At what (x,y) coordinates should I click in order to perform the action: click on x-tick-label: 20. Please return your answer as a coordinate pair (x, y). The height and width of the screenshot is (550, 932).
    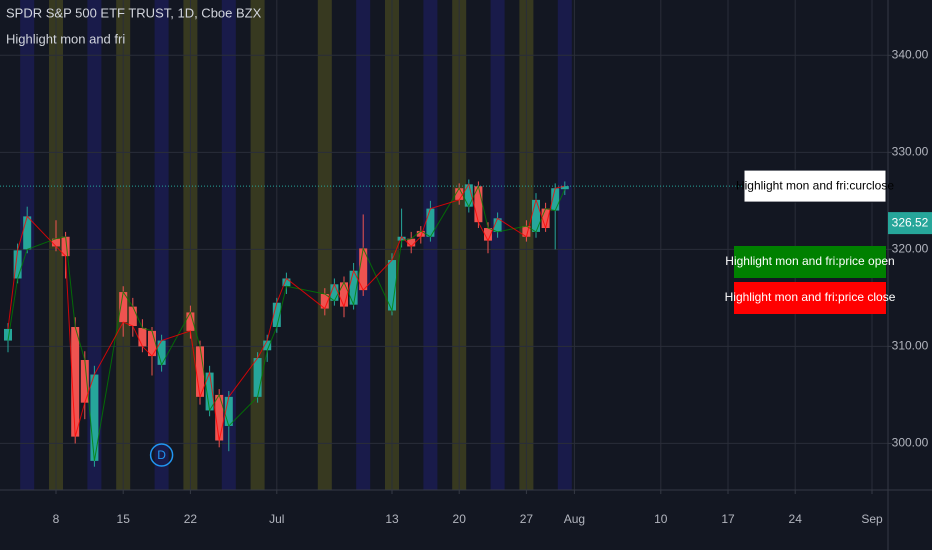
    Looking at the image, I should click on (460, 519).